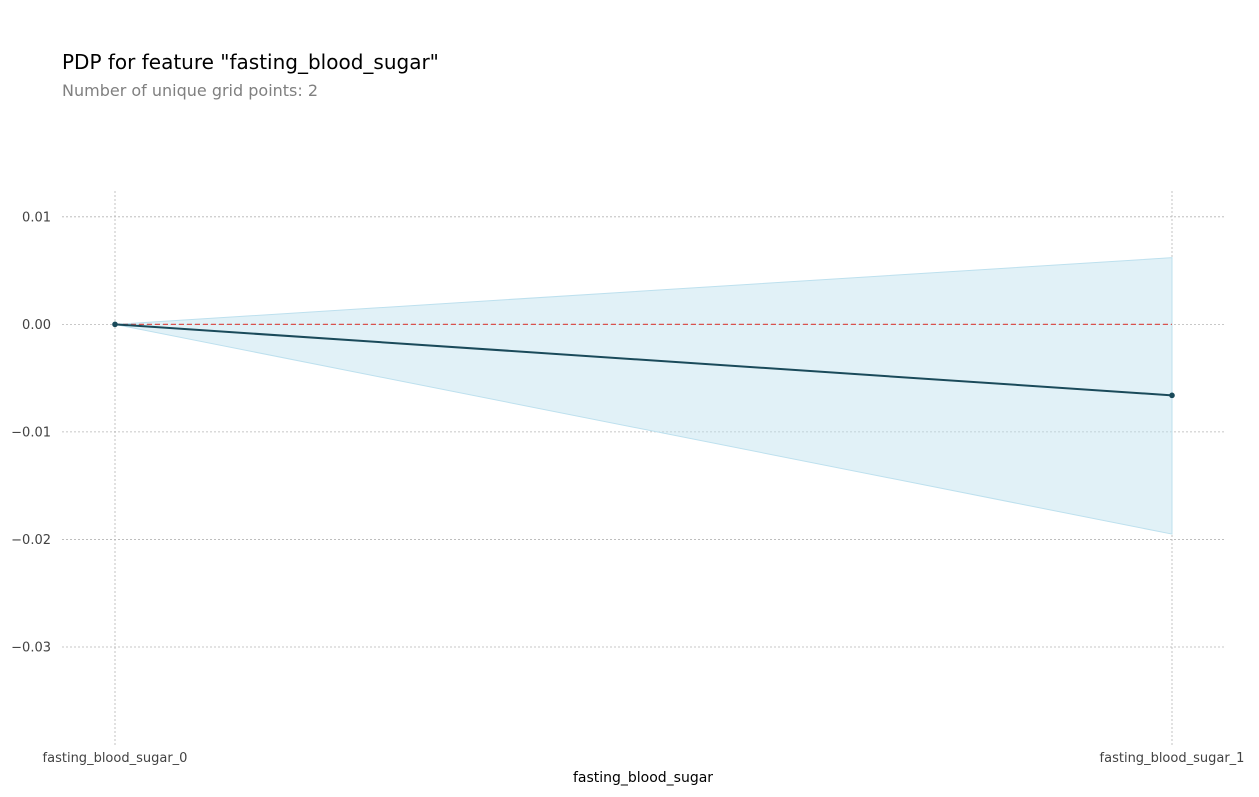  What do you see at coordinates (250, 62) in the screenshot?
I see `chart-title: PDP for feature "fasting_blood_sugar"` at bounding box center [250, 62].